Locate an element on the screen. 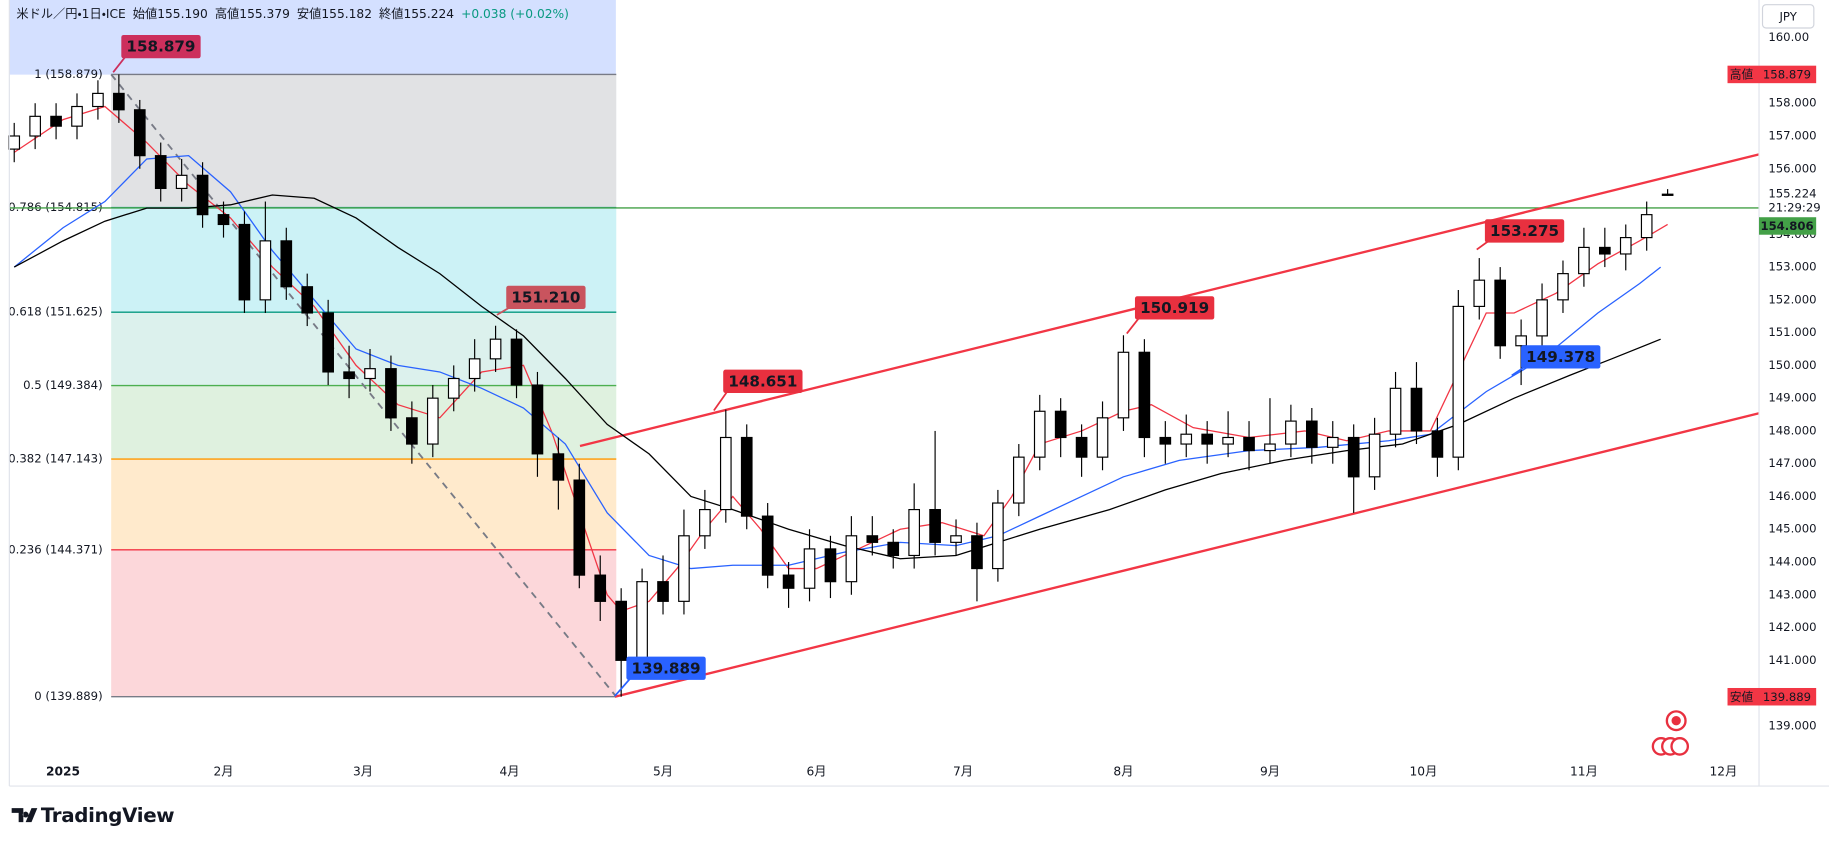 This screenshot has width=1829, height=842. fib-label: 0.5 (149.384) is located at coordinates (63, 385).